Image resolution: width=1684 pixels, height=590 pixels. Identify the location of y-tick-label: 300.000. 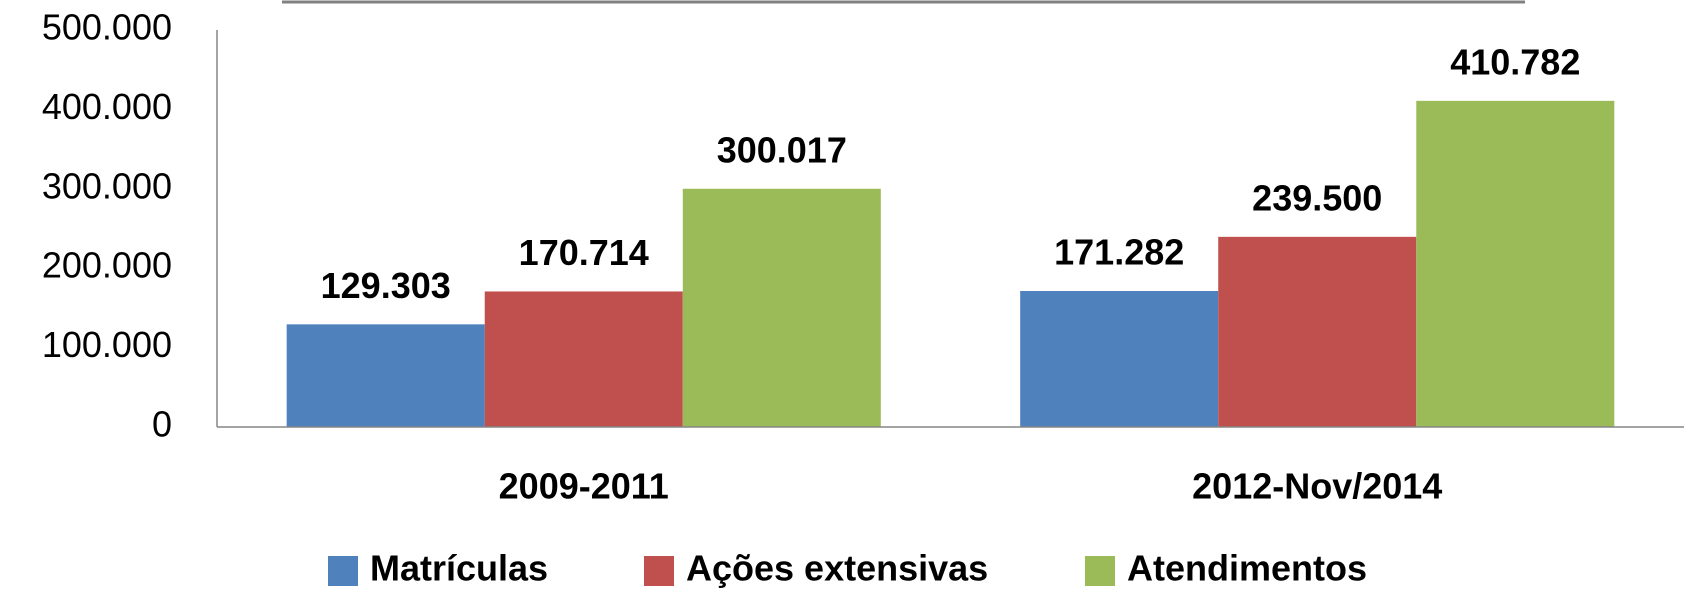
(107, 185).